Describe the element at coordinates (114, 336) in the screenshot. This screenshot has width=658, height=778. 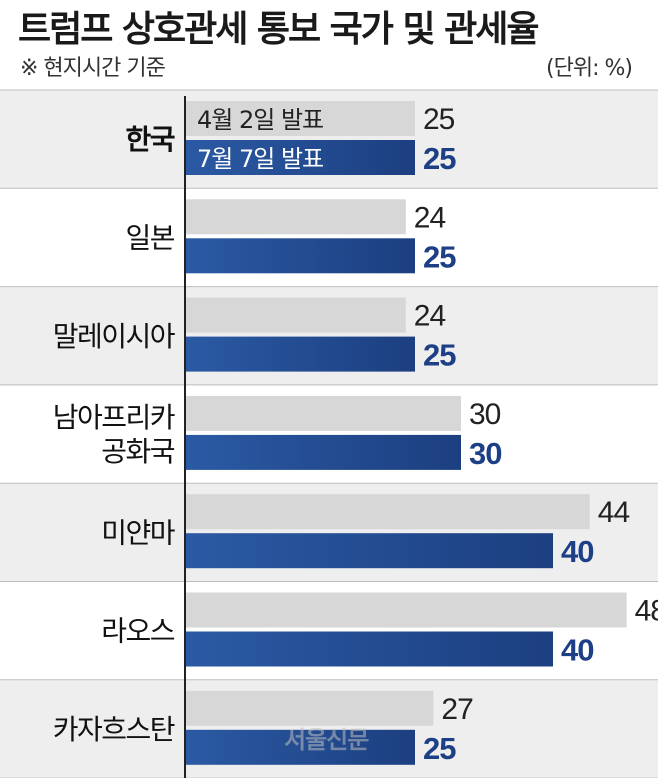
I see `category-label: 말레이시아` at that location.